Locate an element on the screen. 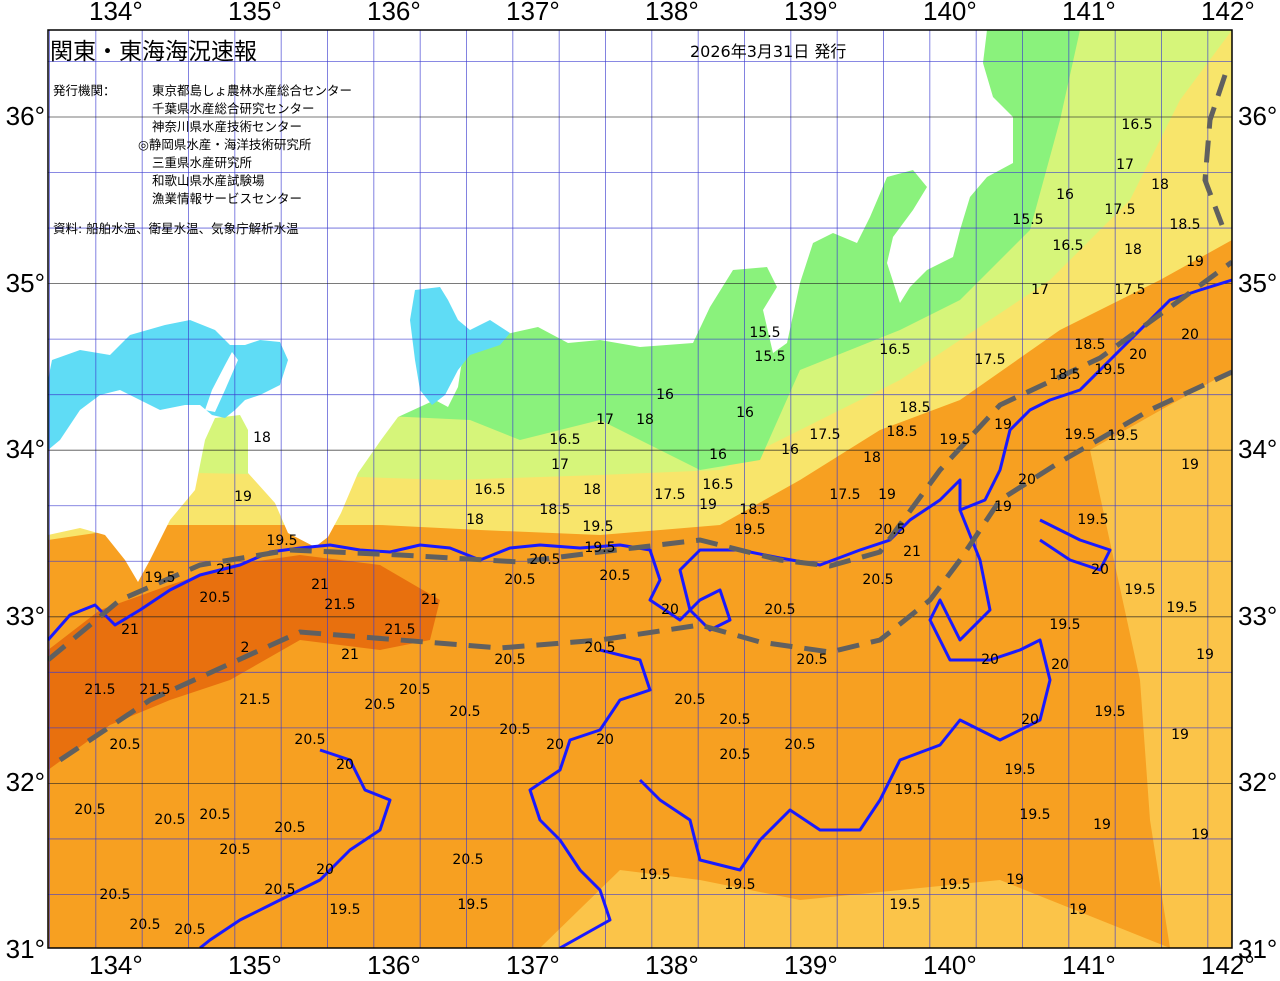 This screenshot has width=1280, height=981. issuer-item: 神奈川県水産技術センター is located at coordinates (227, 126).